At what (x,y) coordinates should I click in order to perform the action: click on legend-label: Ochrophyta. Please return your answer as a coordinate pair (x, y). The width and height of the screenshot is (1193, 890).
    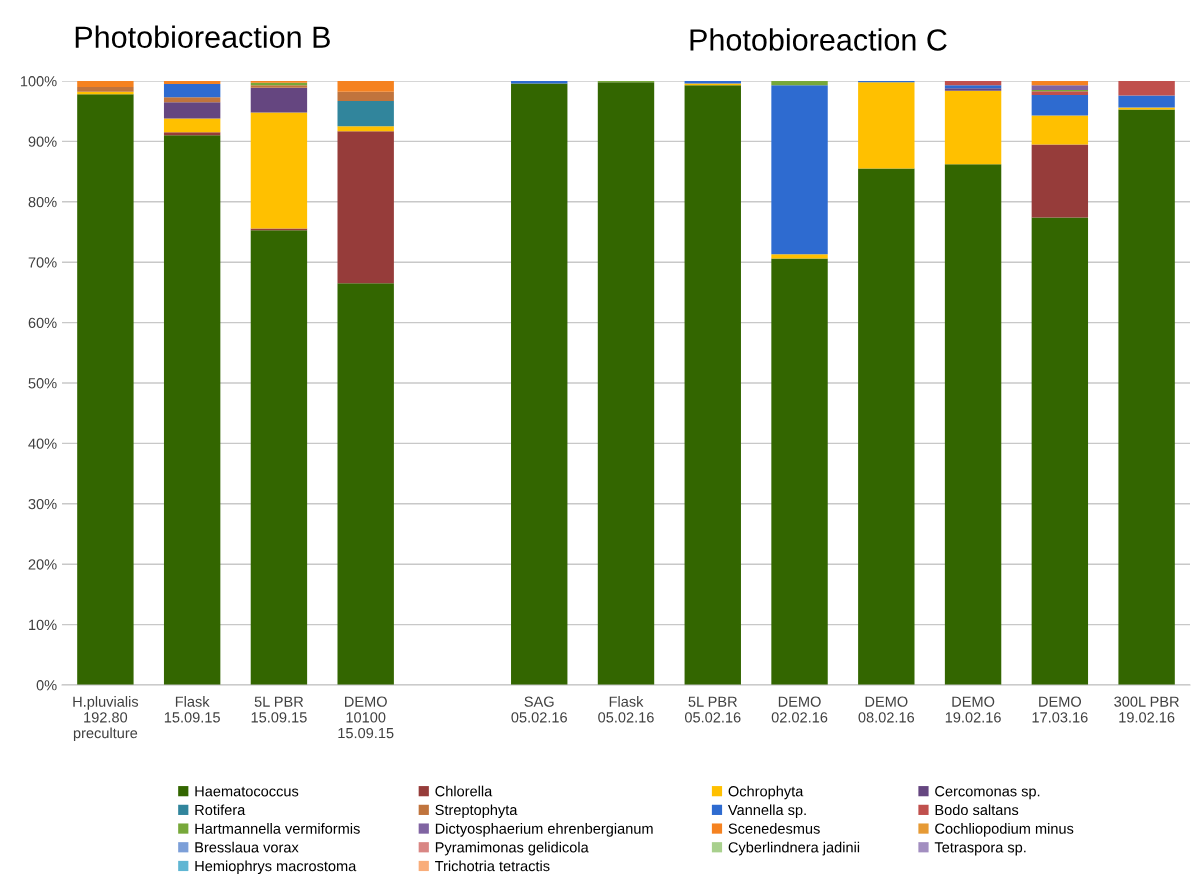
    Looking at the image, I should click on (766, 792).